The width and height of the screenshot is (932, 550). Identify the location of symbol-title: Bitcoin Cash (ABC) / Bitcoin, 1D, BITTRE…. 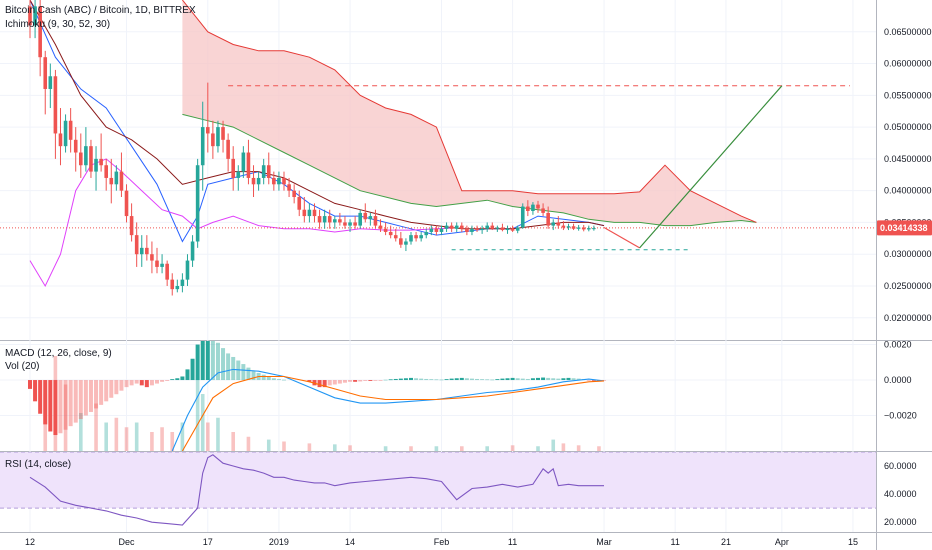
(100, 10).